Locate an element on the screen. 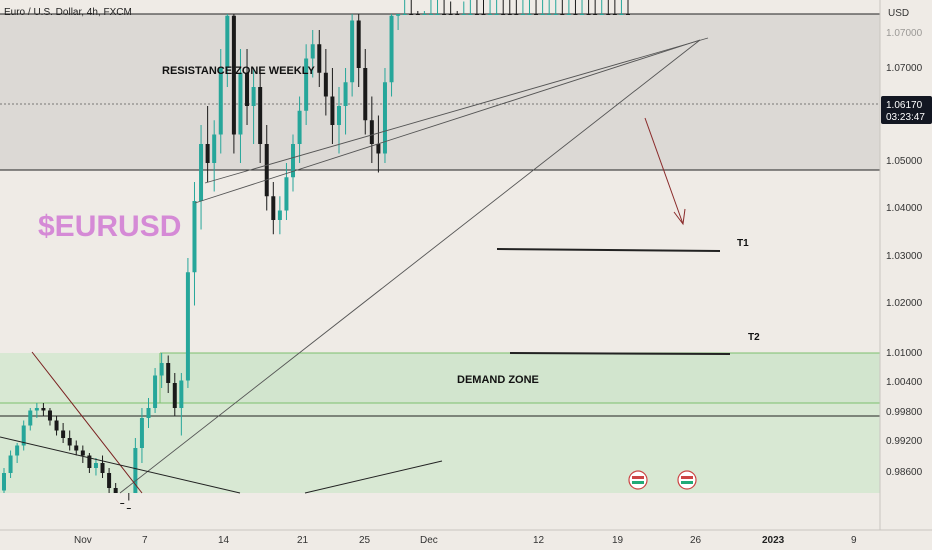  target-1-line is located at coordinates (608, 250).